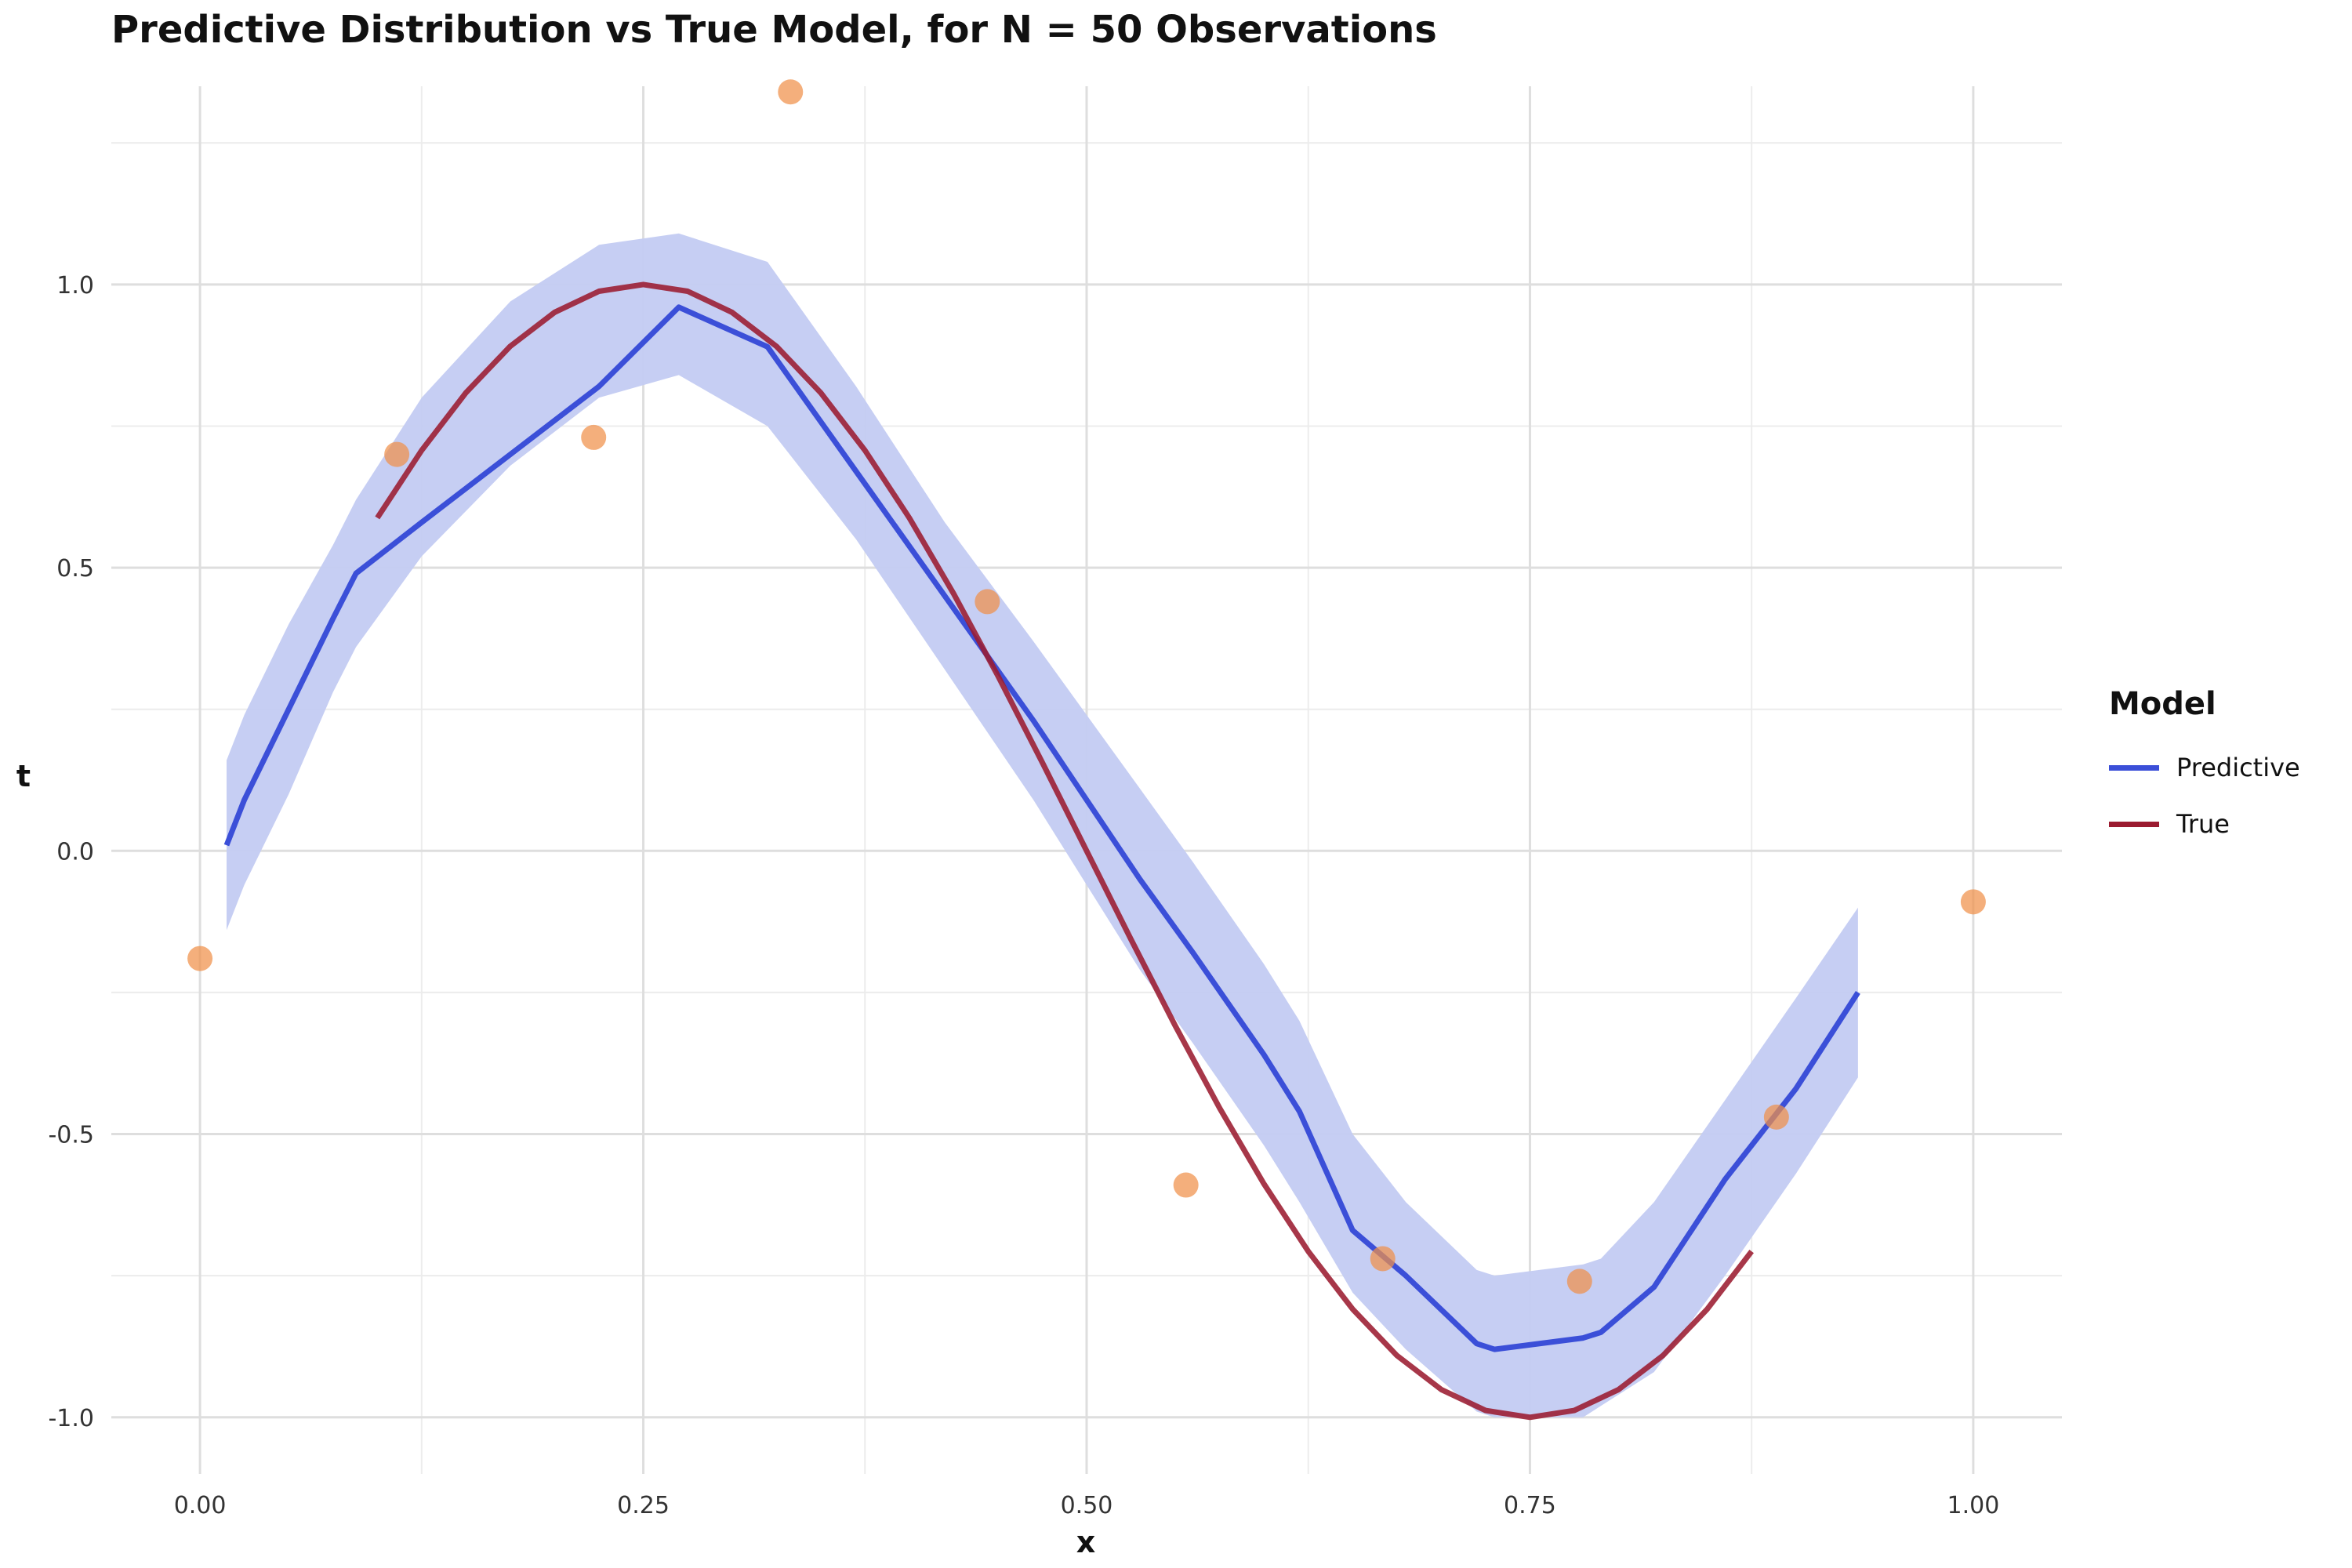  Describe the element at coordinates (1086, 1542) in the screenshot. I see `x-axis-label: x` at that location.